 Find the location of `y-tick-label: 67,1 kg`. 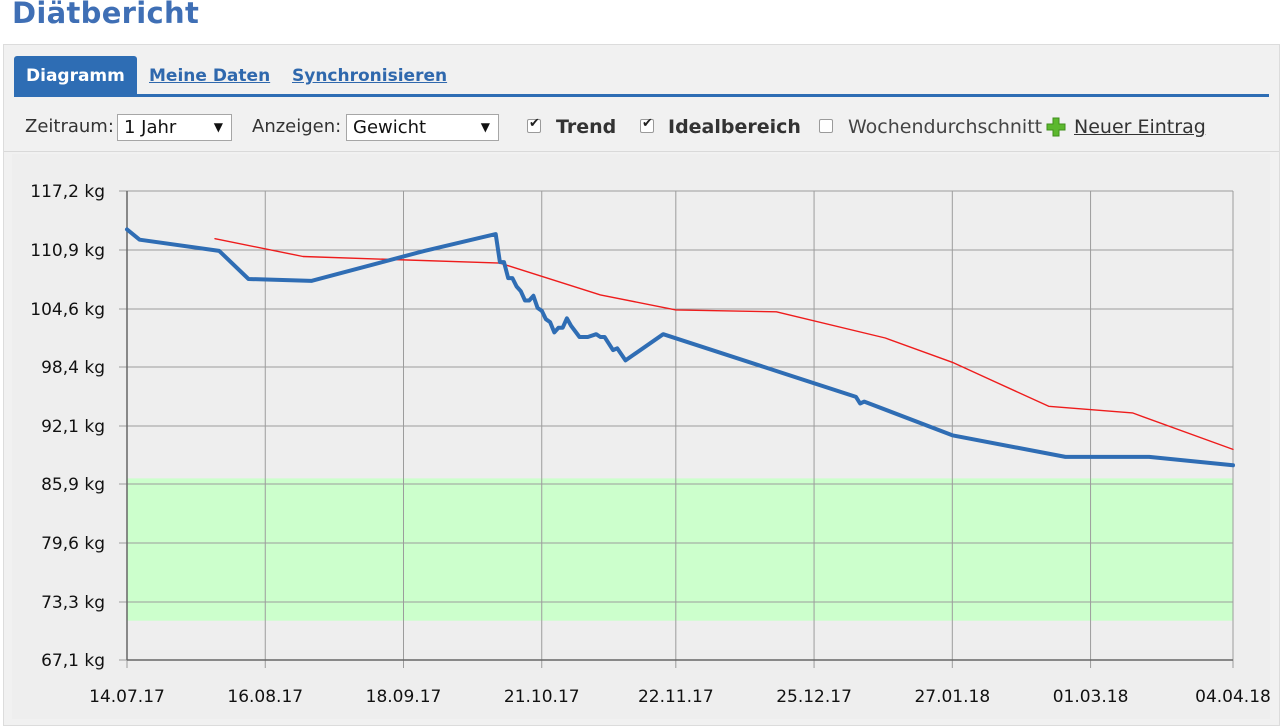

y-tick-label: 67,1 kg is located at coordinates (73, 661).